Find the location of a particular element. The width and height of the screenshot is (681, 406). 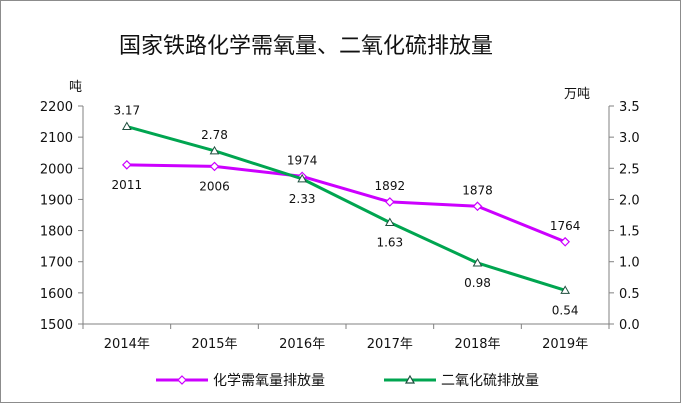

data-label-so2: 3.17 is located at coordinates (126, 111).